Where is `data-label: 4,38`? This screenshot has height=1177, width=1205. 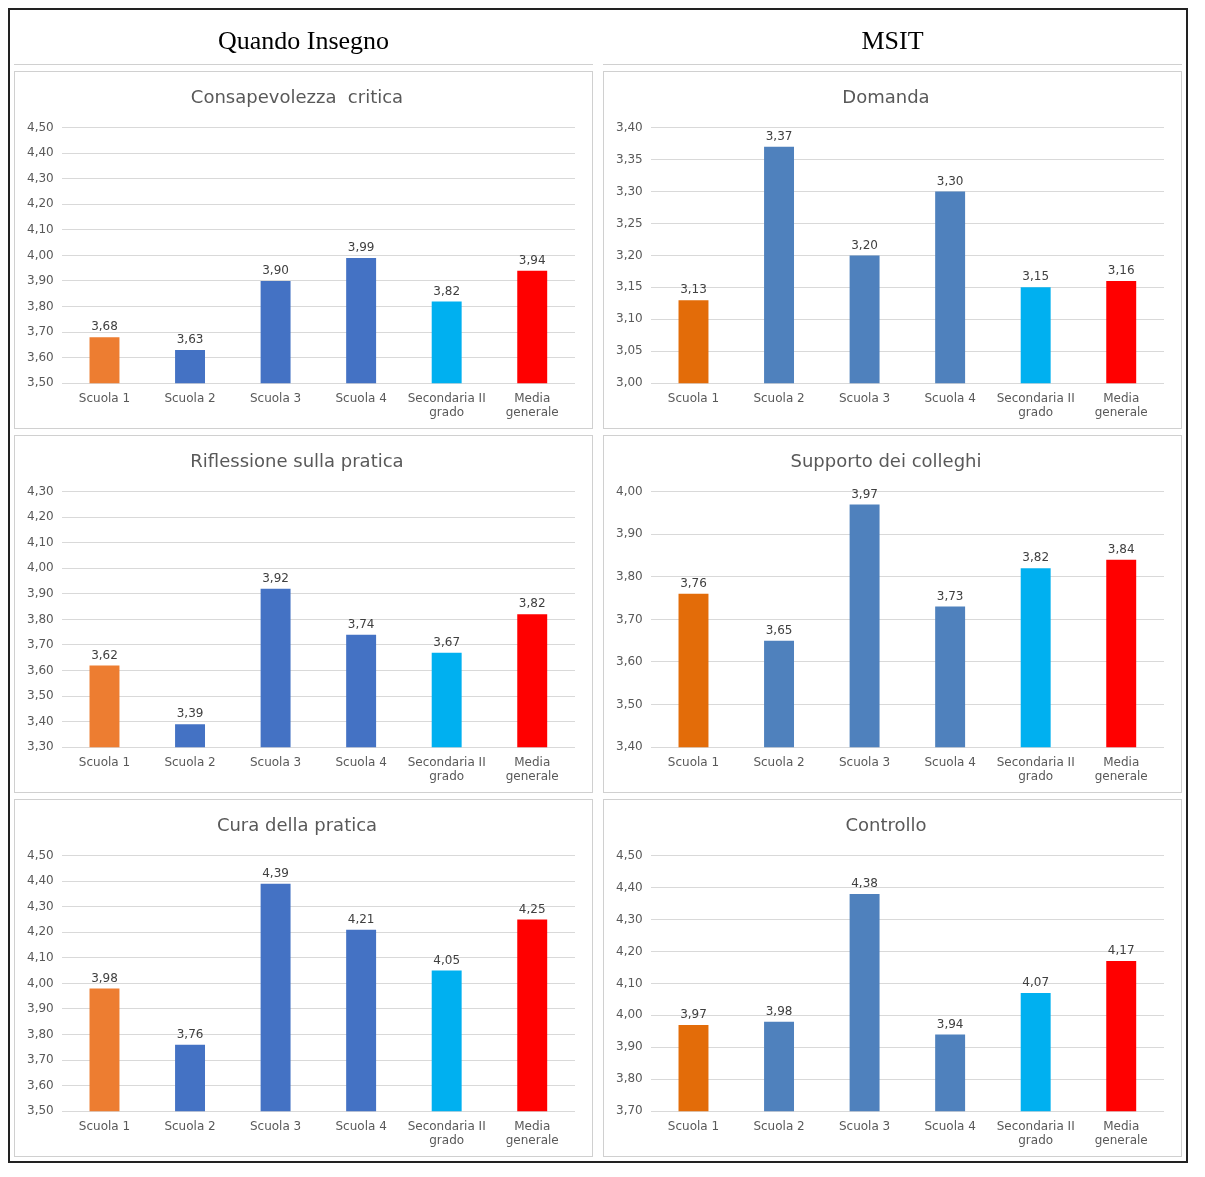 data-label: 4,38 is located at coordinates (864, 883).